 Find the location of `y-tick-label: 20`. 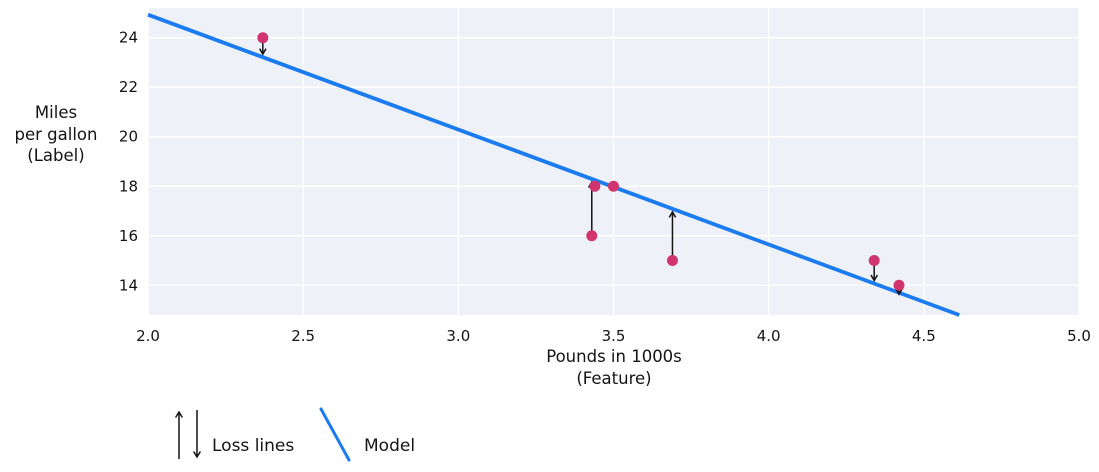

y-tick-label: 20 is located at coordinates (128, 137).